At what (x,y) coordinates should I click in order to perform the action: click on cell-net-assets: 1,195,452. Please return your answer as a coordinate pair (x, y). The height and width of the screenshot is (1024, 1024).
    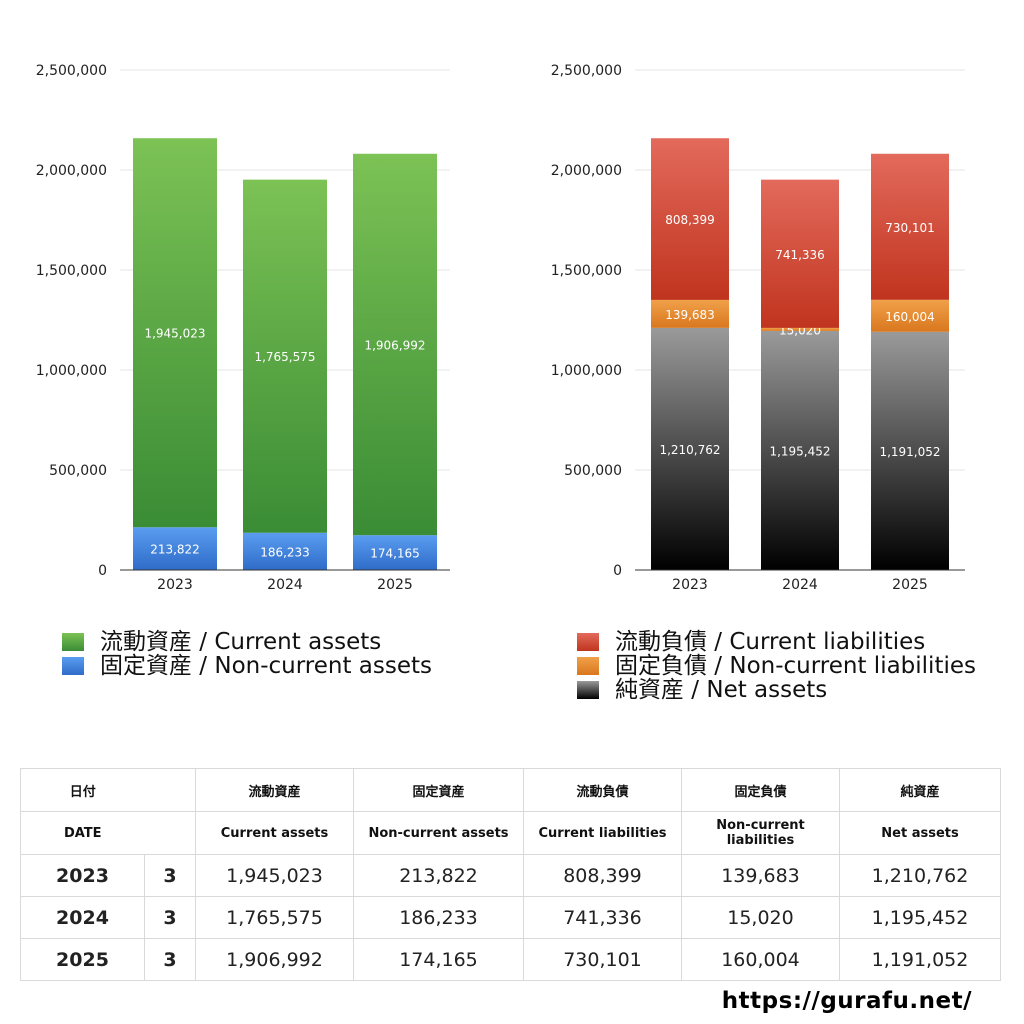
    Looking at the image, I should click on (920, 917).